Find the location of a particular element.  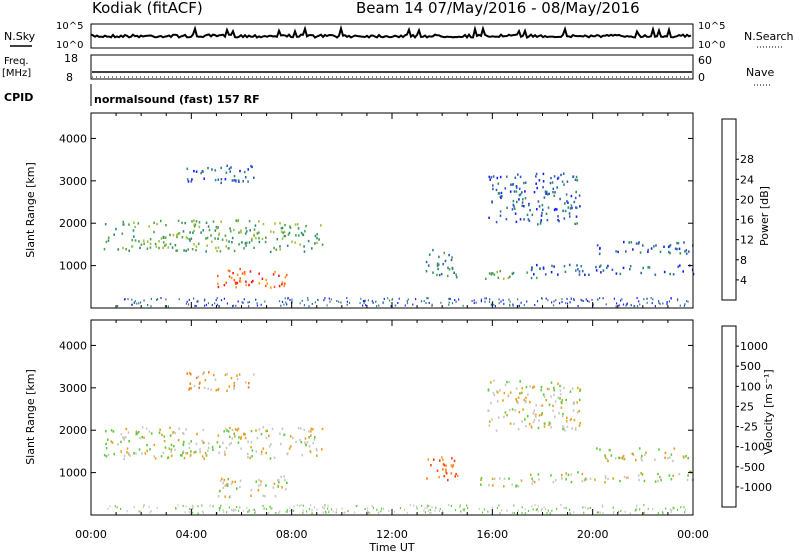

colorbar-tick-label: -25 is located at coordinates (749, 427).